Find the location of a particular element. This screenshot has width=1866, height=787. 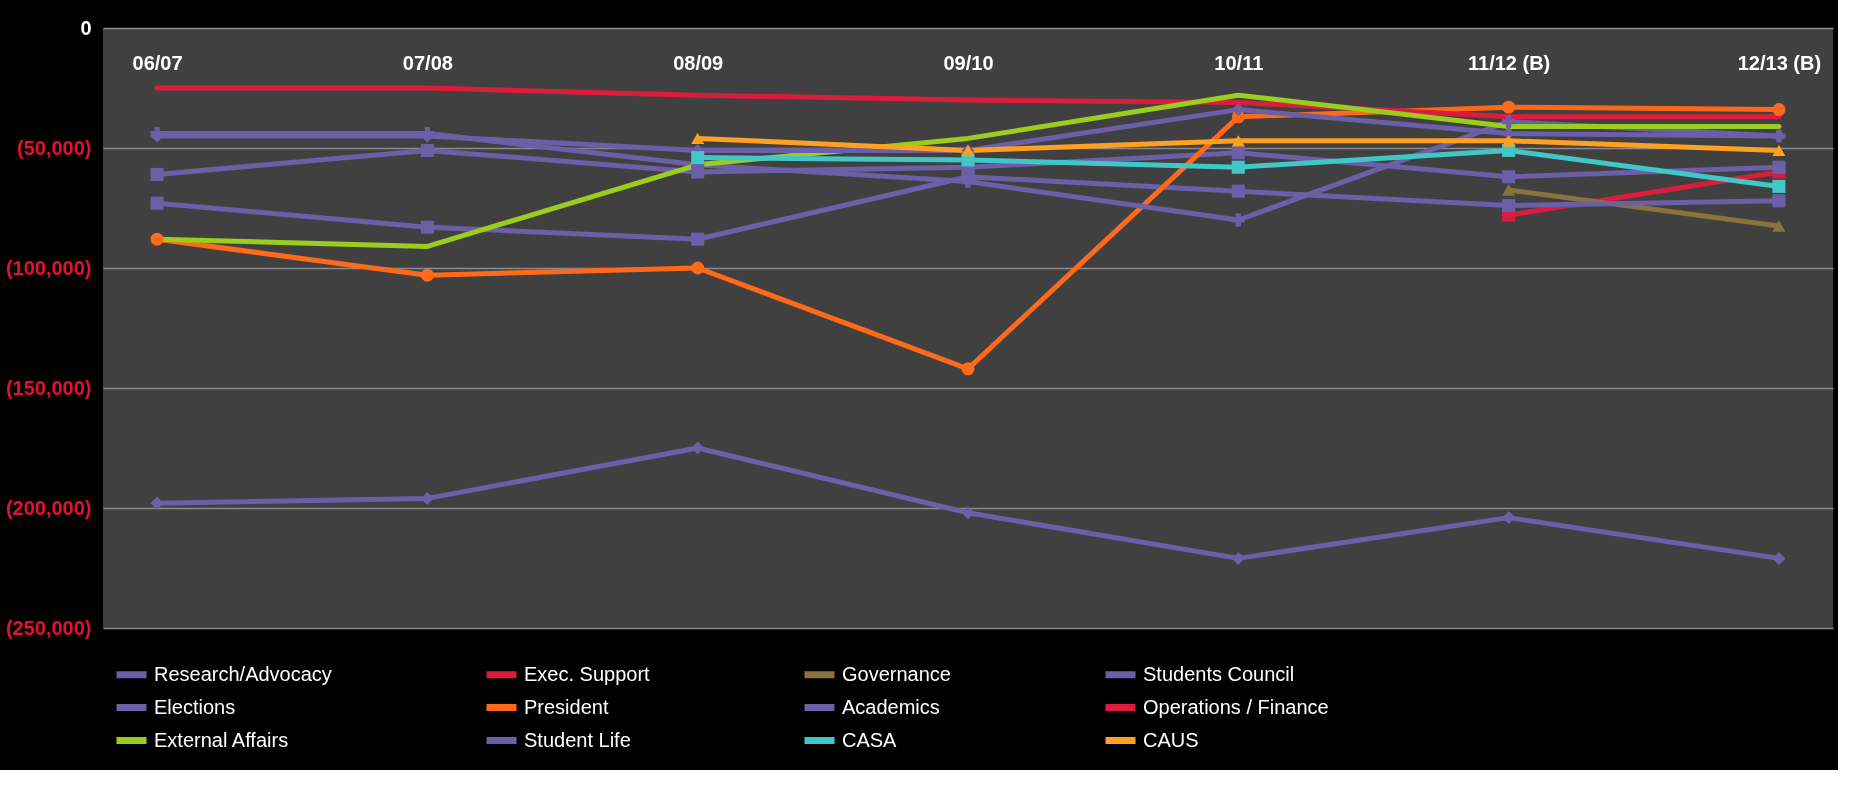

x-tick-label: 06/07 is located at coordinates (157, 62).